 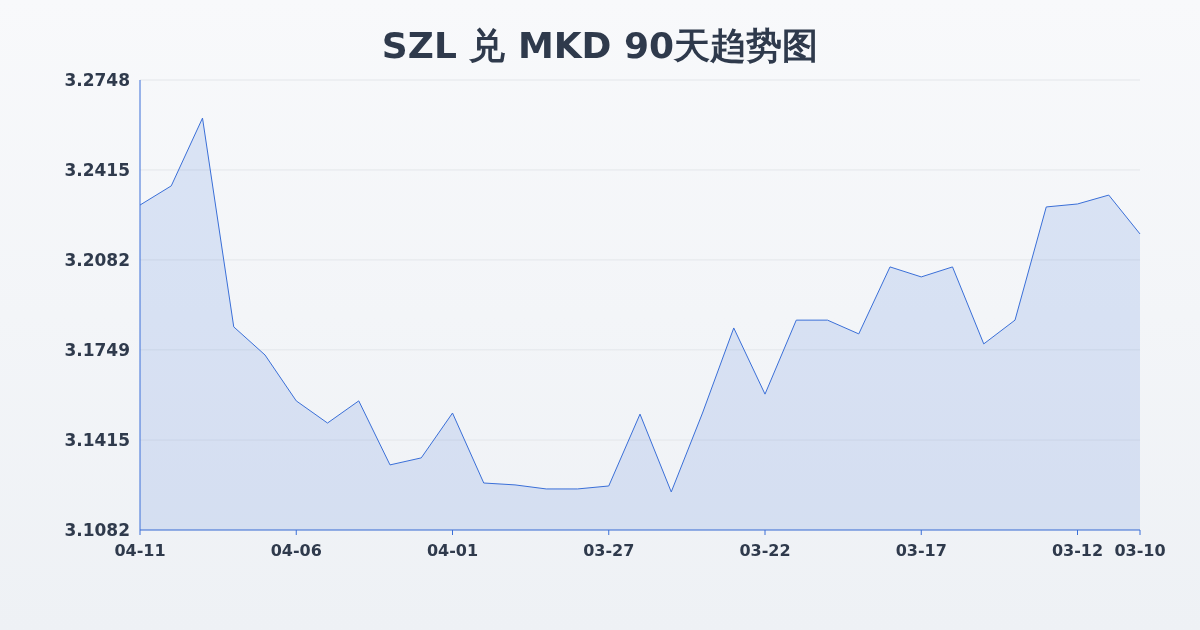 What do you see at coordinates (452, 550) in the screenshot?
I see `x-tick-label: 04-01` at bounding box center [452, 550].